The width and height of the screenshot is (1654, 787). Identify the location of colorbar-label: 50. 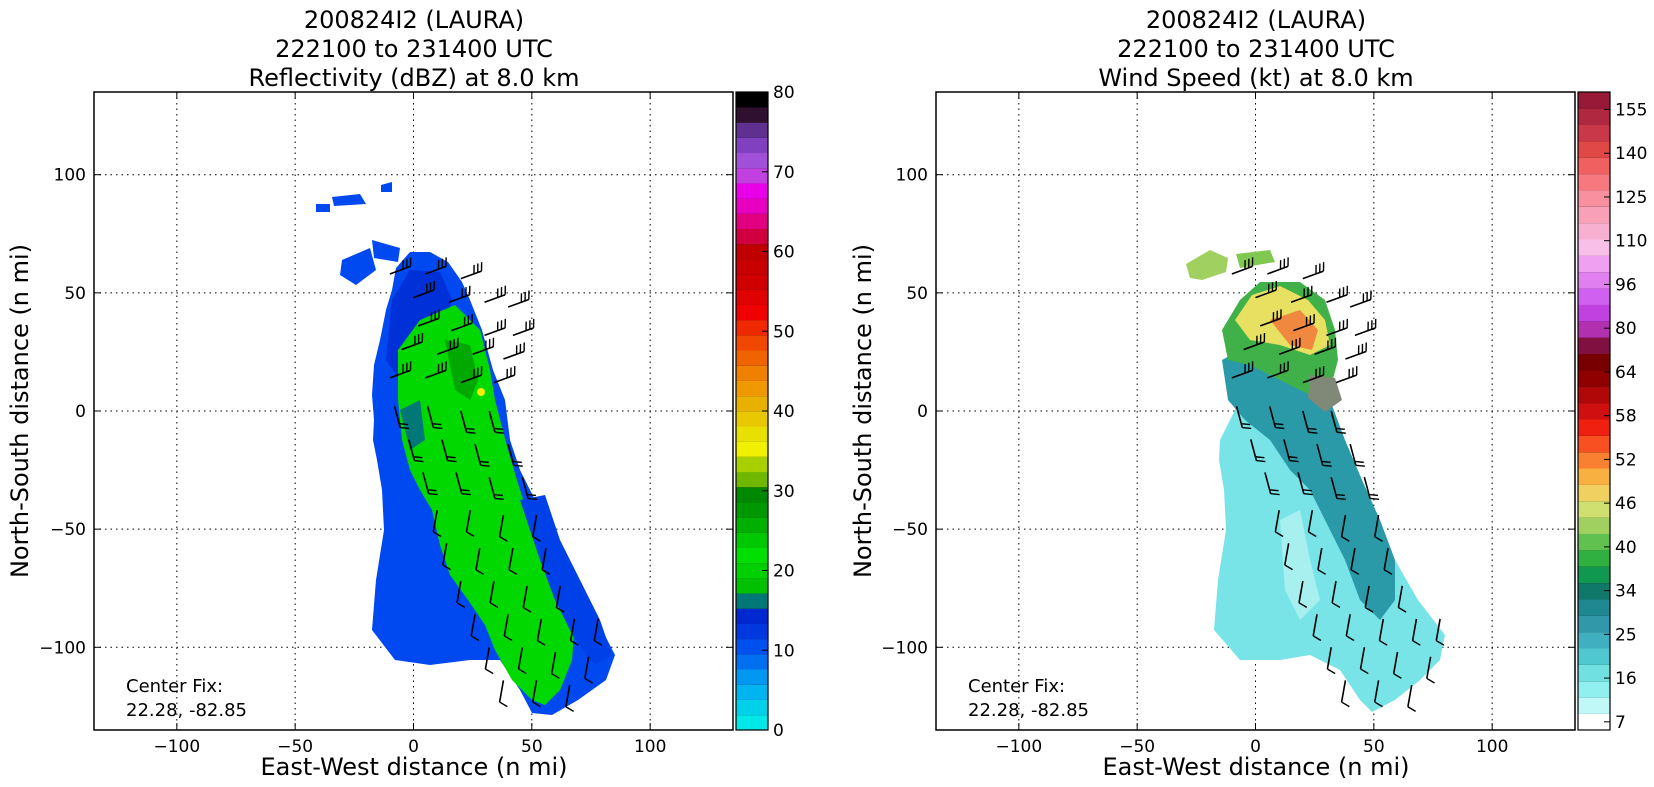
(784, 332).